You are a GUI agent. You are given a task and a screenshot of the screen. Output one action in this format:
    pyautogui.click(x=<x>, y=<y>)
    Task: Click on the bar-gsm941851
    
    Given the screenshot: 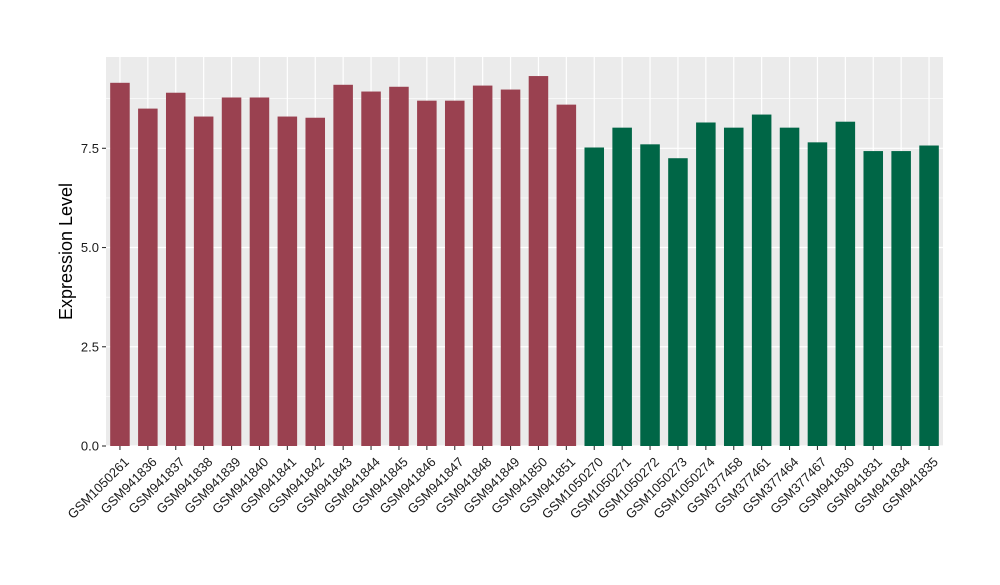 What is the action you would take?
    pyautogui.click(x=566, y=275)
    